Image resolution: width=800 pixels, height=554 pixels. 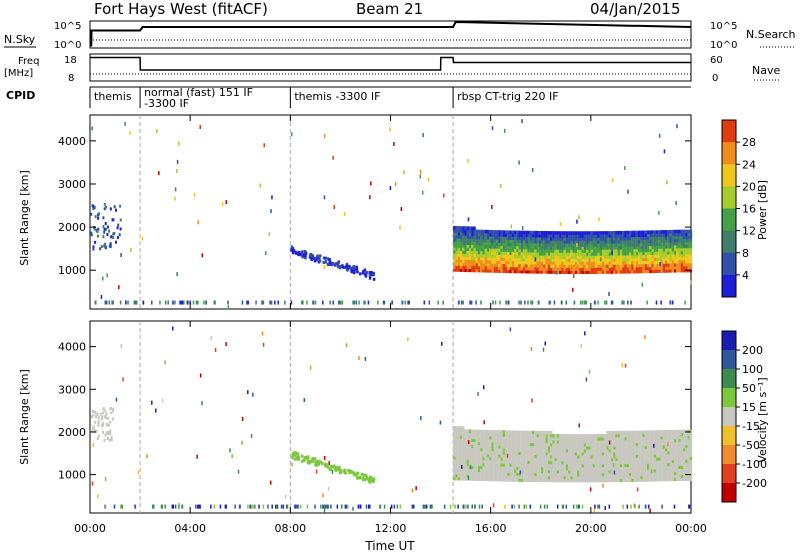 I want to click on nave-tick-bottom: 0, so click(x=715, y=78).